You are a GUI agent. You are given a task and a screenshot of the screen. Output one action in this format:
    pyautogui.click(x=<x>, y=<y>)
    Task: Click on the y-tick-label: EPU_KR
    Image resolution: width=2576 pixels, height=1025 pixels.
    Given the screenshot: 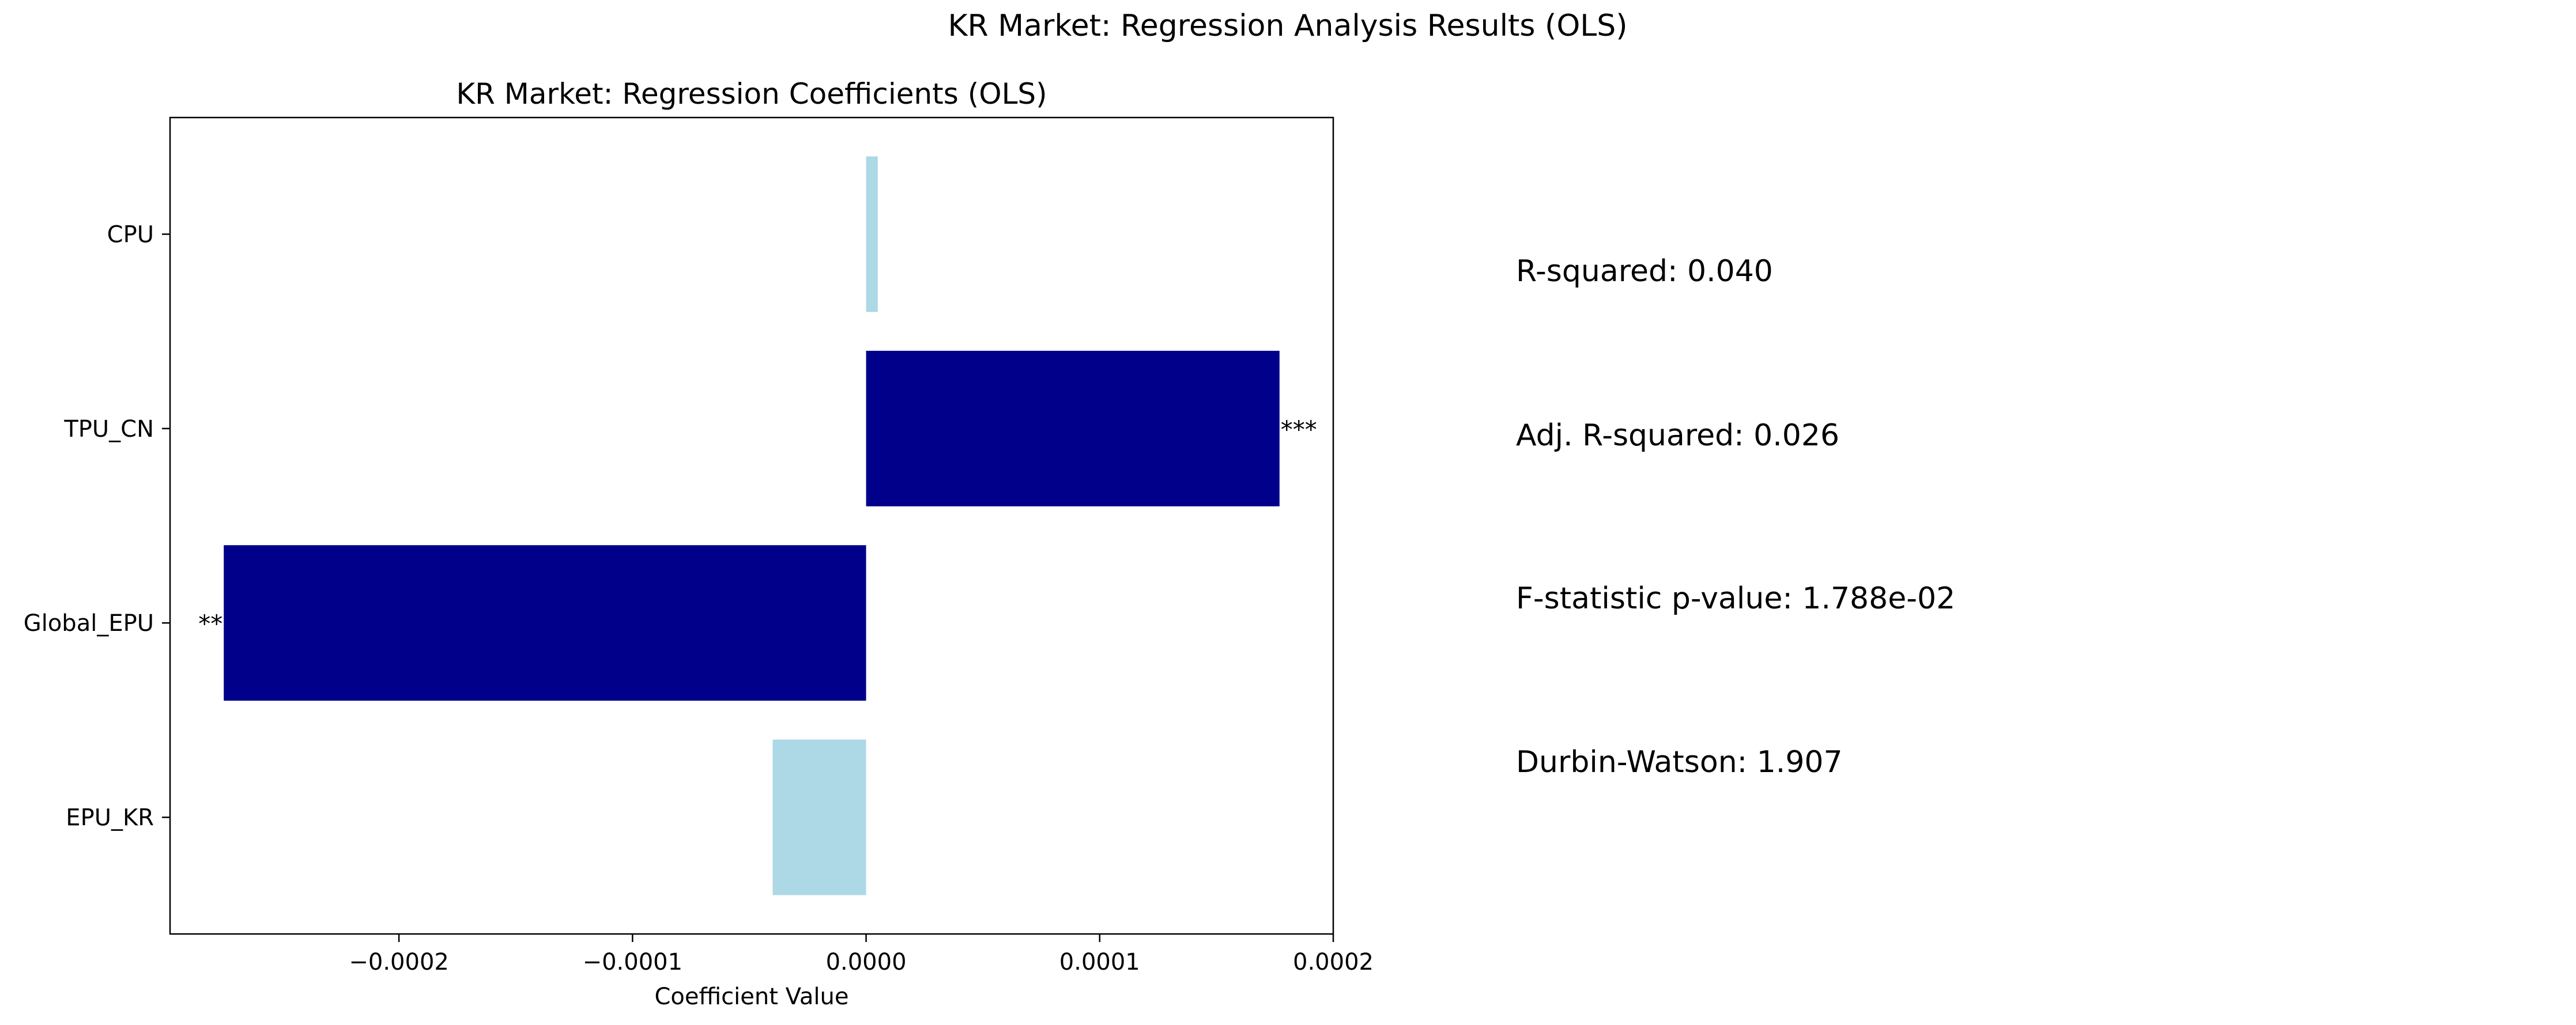 What is the action you would take?
    pyautogui.click(x=110, y=818)
    